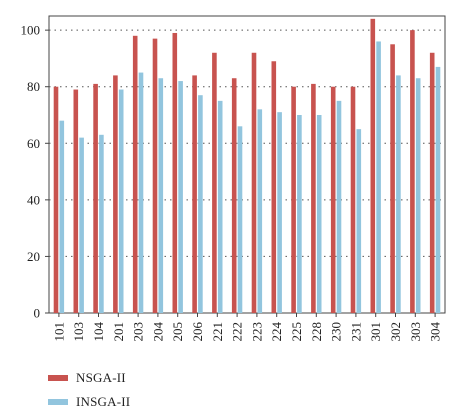 This screenshot has height=420, width=474. What do you see at coordinates (118, 332) in the screenshot?
I see `x-tick-label-201: 201` at bounding box center [118, 332].